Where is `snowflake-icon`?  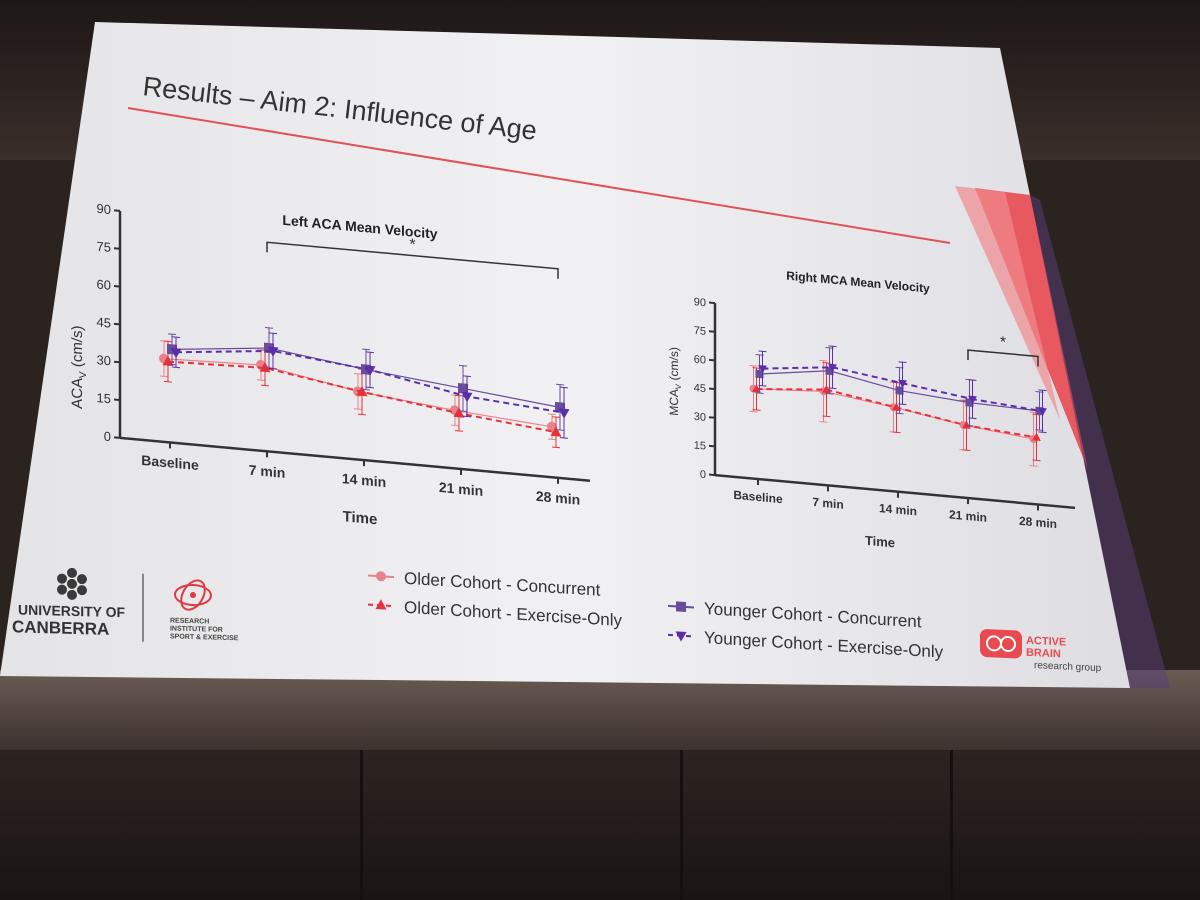 snowflake-icon is located at coordinates (72, 583).